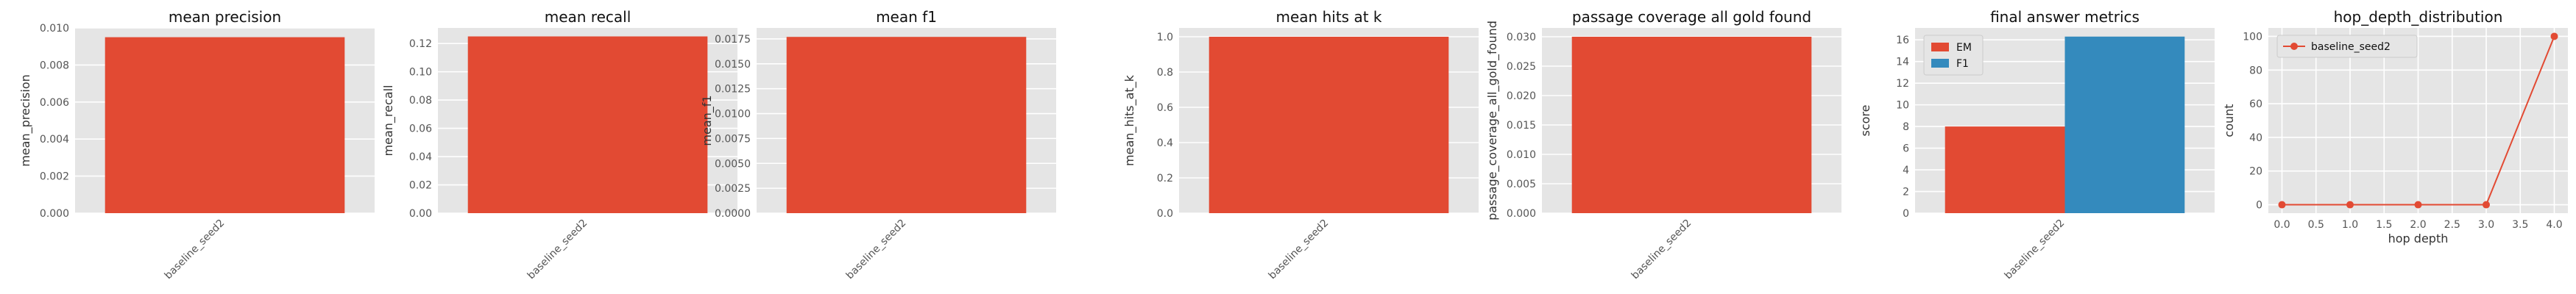 The height and width of the screenshot is (294, 2576). I want to click on y-tick-label: 0.025, so click(1522, 67).